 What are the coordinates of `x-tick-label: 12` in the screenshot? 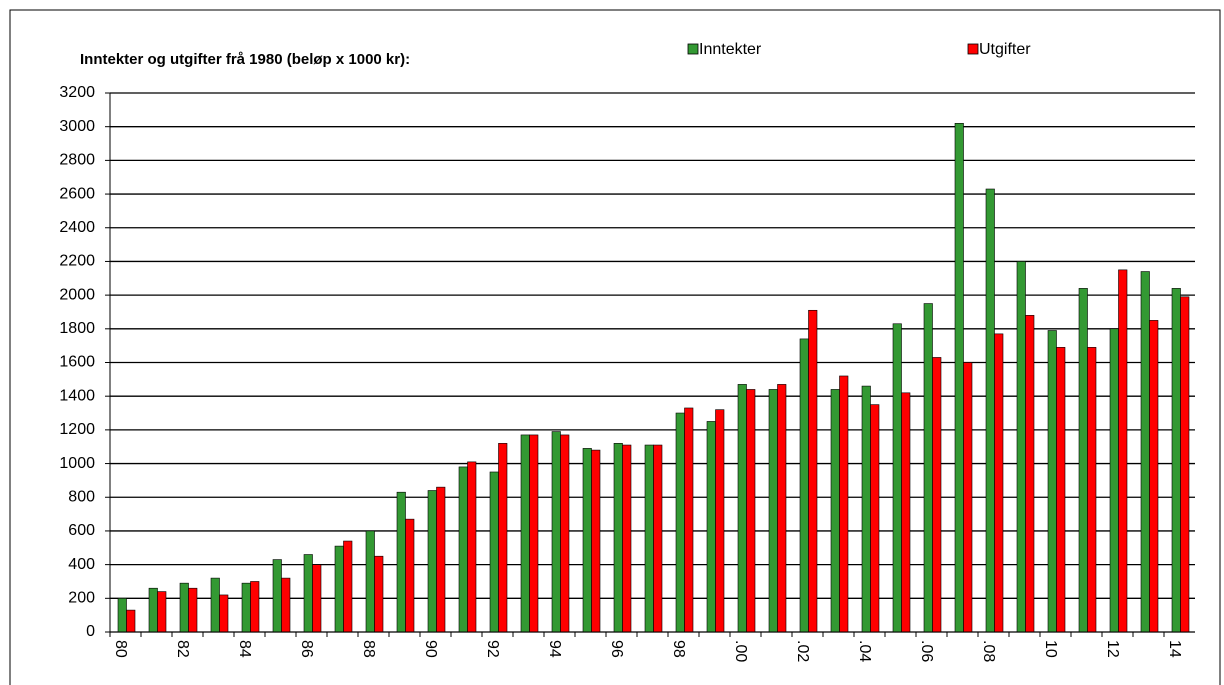 It's located at (1112, 649).